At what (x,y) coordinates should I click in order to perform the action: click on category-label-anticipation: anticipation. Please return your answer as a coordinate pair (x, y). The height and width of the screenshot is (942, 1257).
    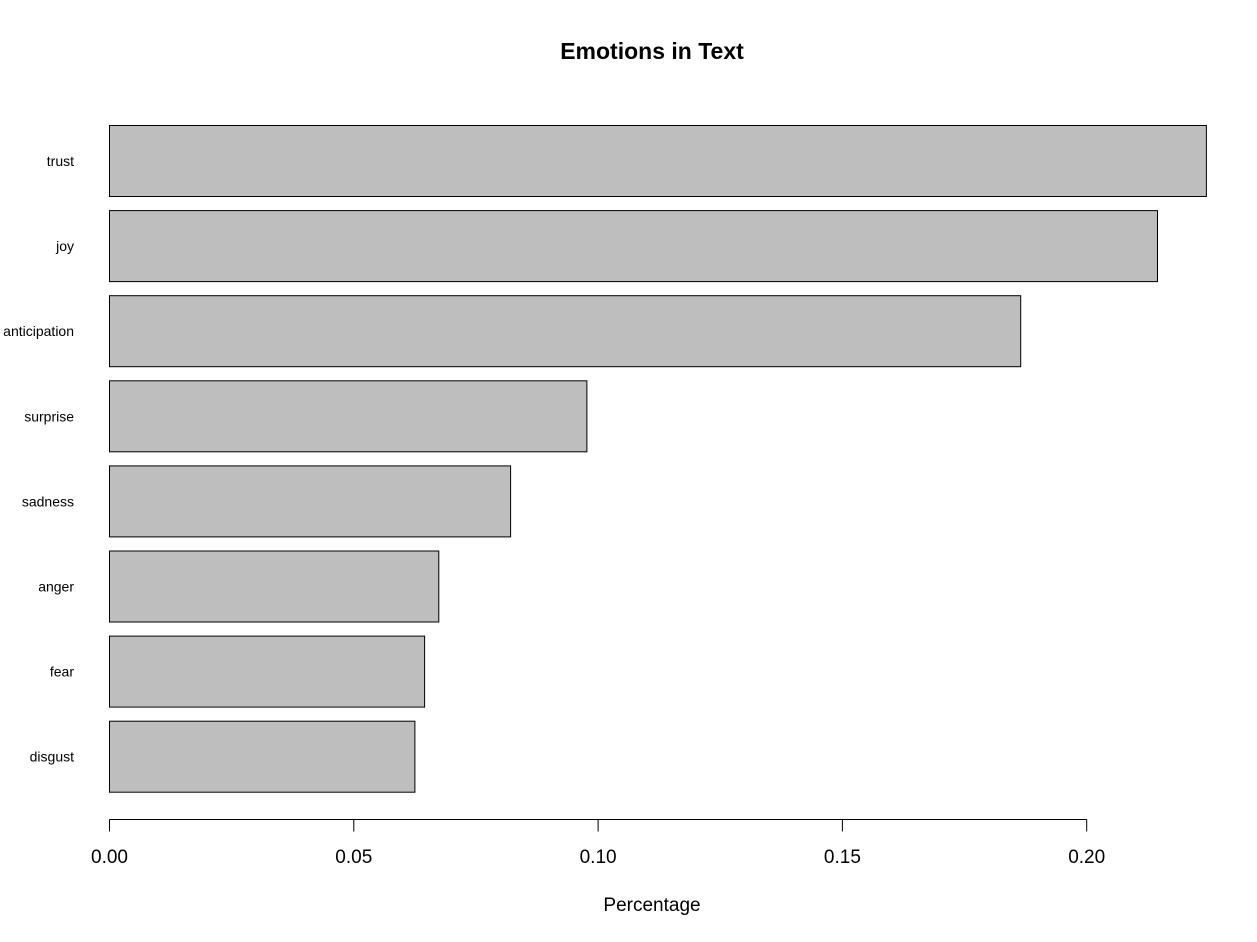
    Looking at the image, I should click on (38, 331).